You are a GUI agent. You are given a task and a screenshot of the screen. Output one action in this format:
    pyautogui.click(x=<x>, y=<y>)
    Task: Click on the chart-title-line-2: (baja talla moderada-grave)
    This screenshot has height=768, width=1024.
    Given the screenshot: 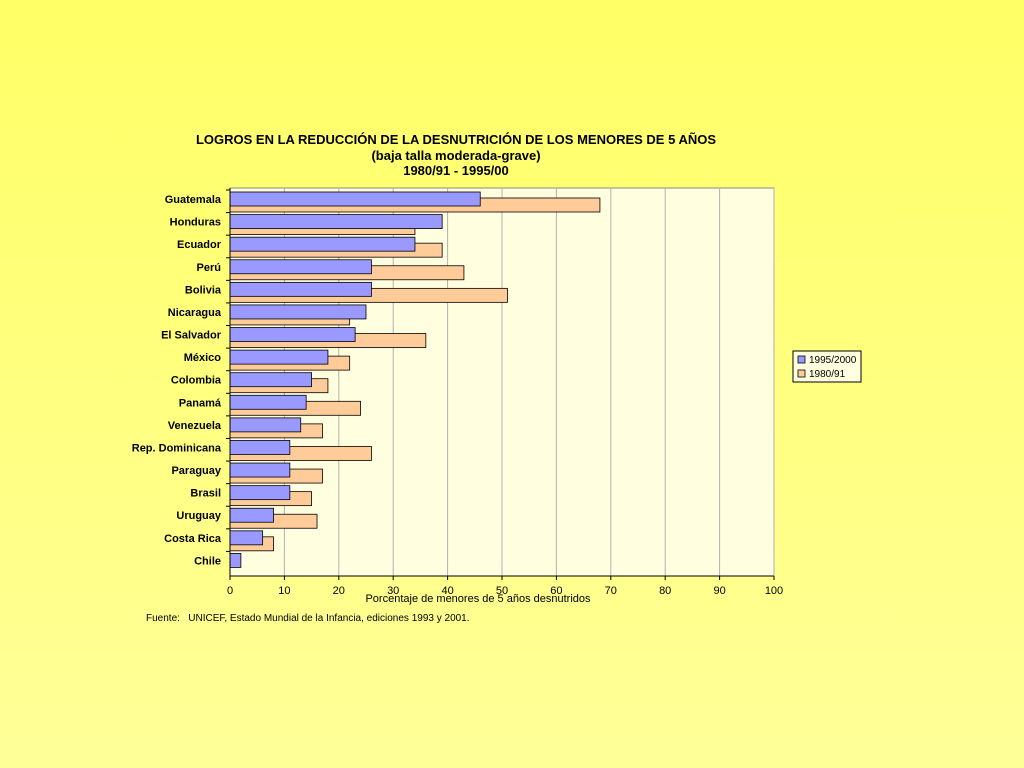 What is the action you would take?
    pyautogui.click(x=455, y=155)
    